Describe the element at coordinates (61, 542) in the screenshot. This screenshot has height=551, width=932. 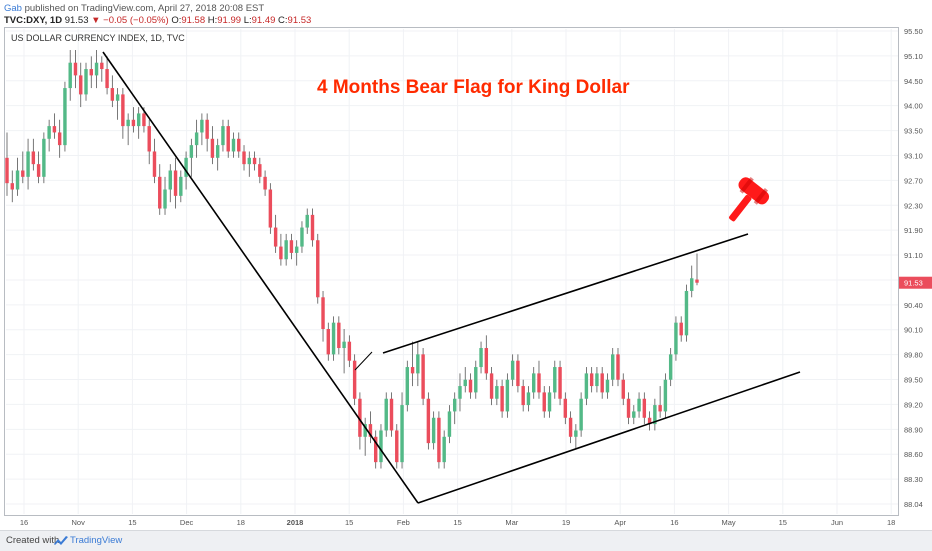
I see `tradingview-logo-icon` at that location.